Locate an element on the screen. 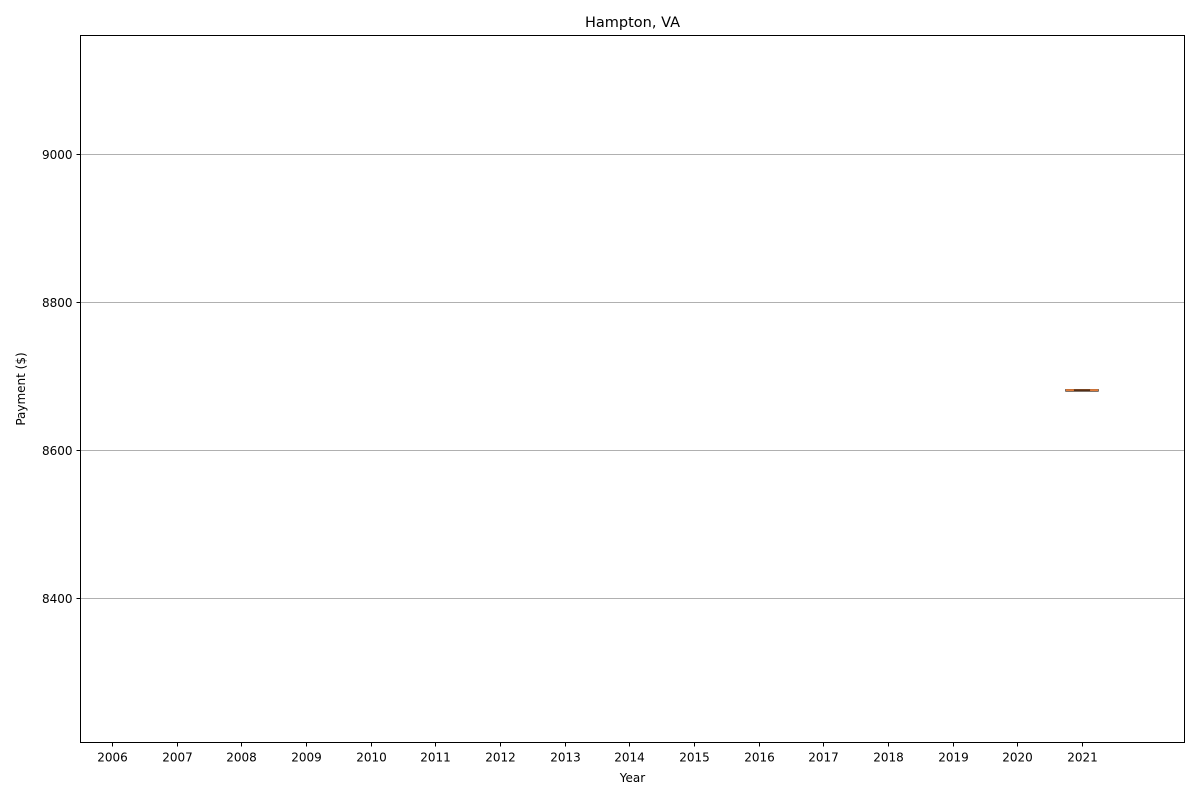 The width and height of the screenshot is (1200, 800). y-tick-label: 8800 is located at coordinates (57, 303).